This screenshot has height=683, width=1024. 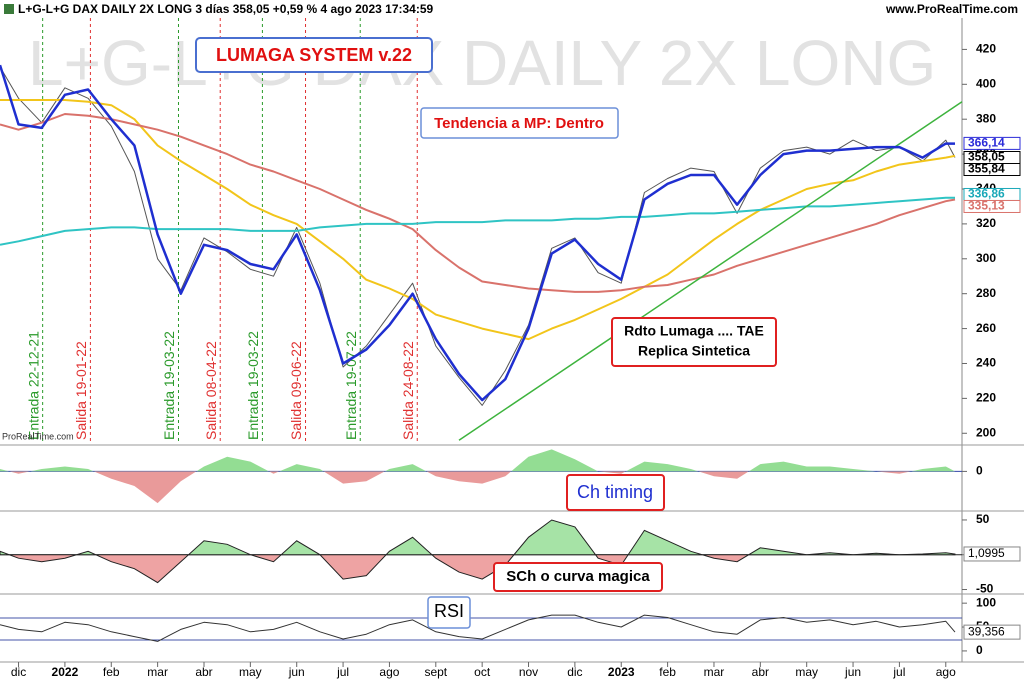 What do you see at coordinates (986, 293) in the screenshot?
I see `y-tick-label: 280` at bounding box center [986, 293].